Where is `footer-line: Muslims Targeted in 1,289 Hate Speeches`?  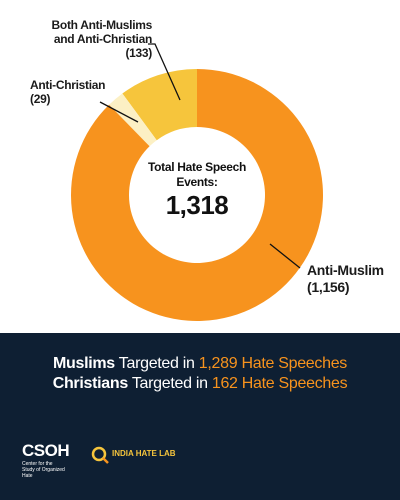 footer-line: Muslims Targeted in 1,289 Hate Speeches is located at coordinates (200, 364).